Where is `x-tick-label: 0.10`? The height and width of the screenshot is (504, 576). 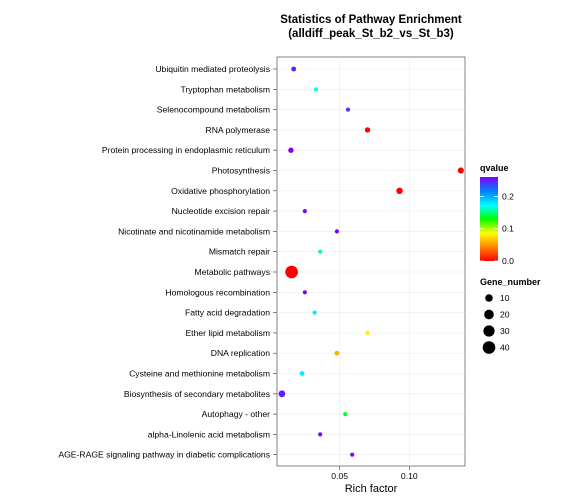 x-tick-label: 0.10 is located at coordinates (409, 476).